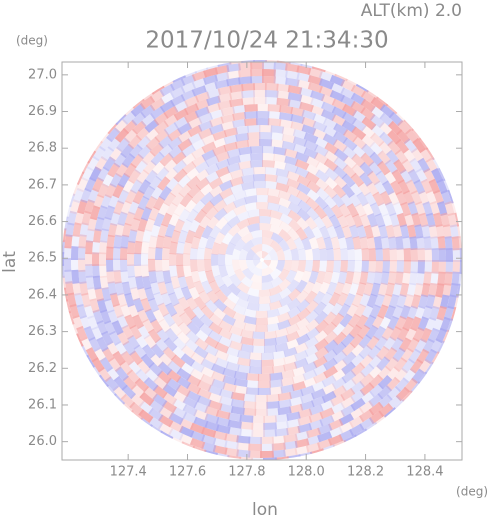 The width and height of the screenshot is (491, 525). I want to click on x-tick-label: 127.6, so click(187, 472).